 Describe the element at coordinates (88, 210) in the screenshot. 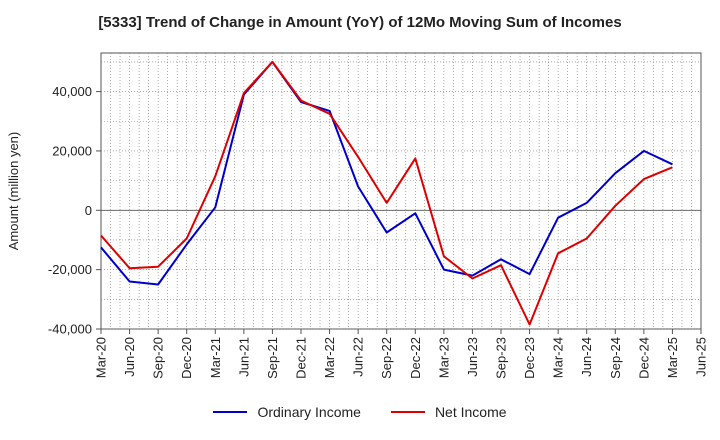

I see `y-tick-label: 0` at that location.